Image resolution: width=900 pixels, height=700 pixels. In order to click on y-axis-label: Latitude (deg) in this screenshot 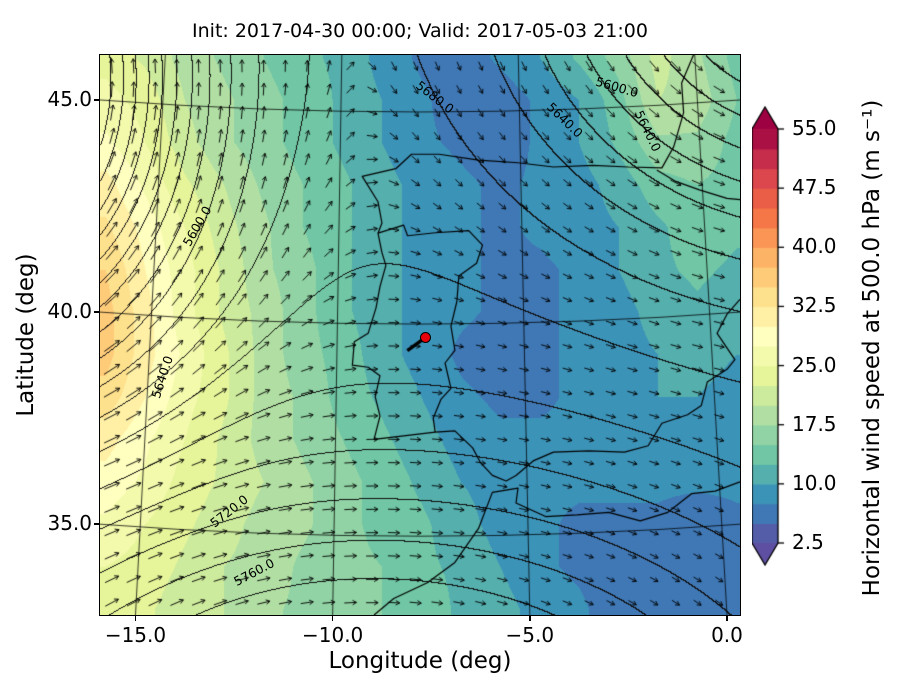, I will do `click(26, 335)`.